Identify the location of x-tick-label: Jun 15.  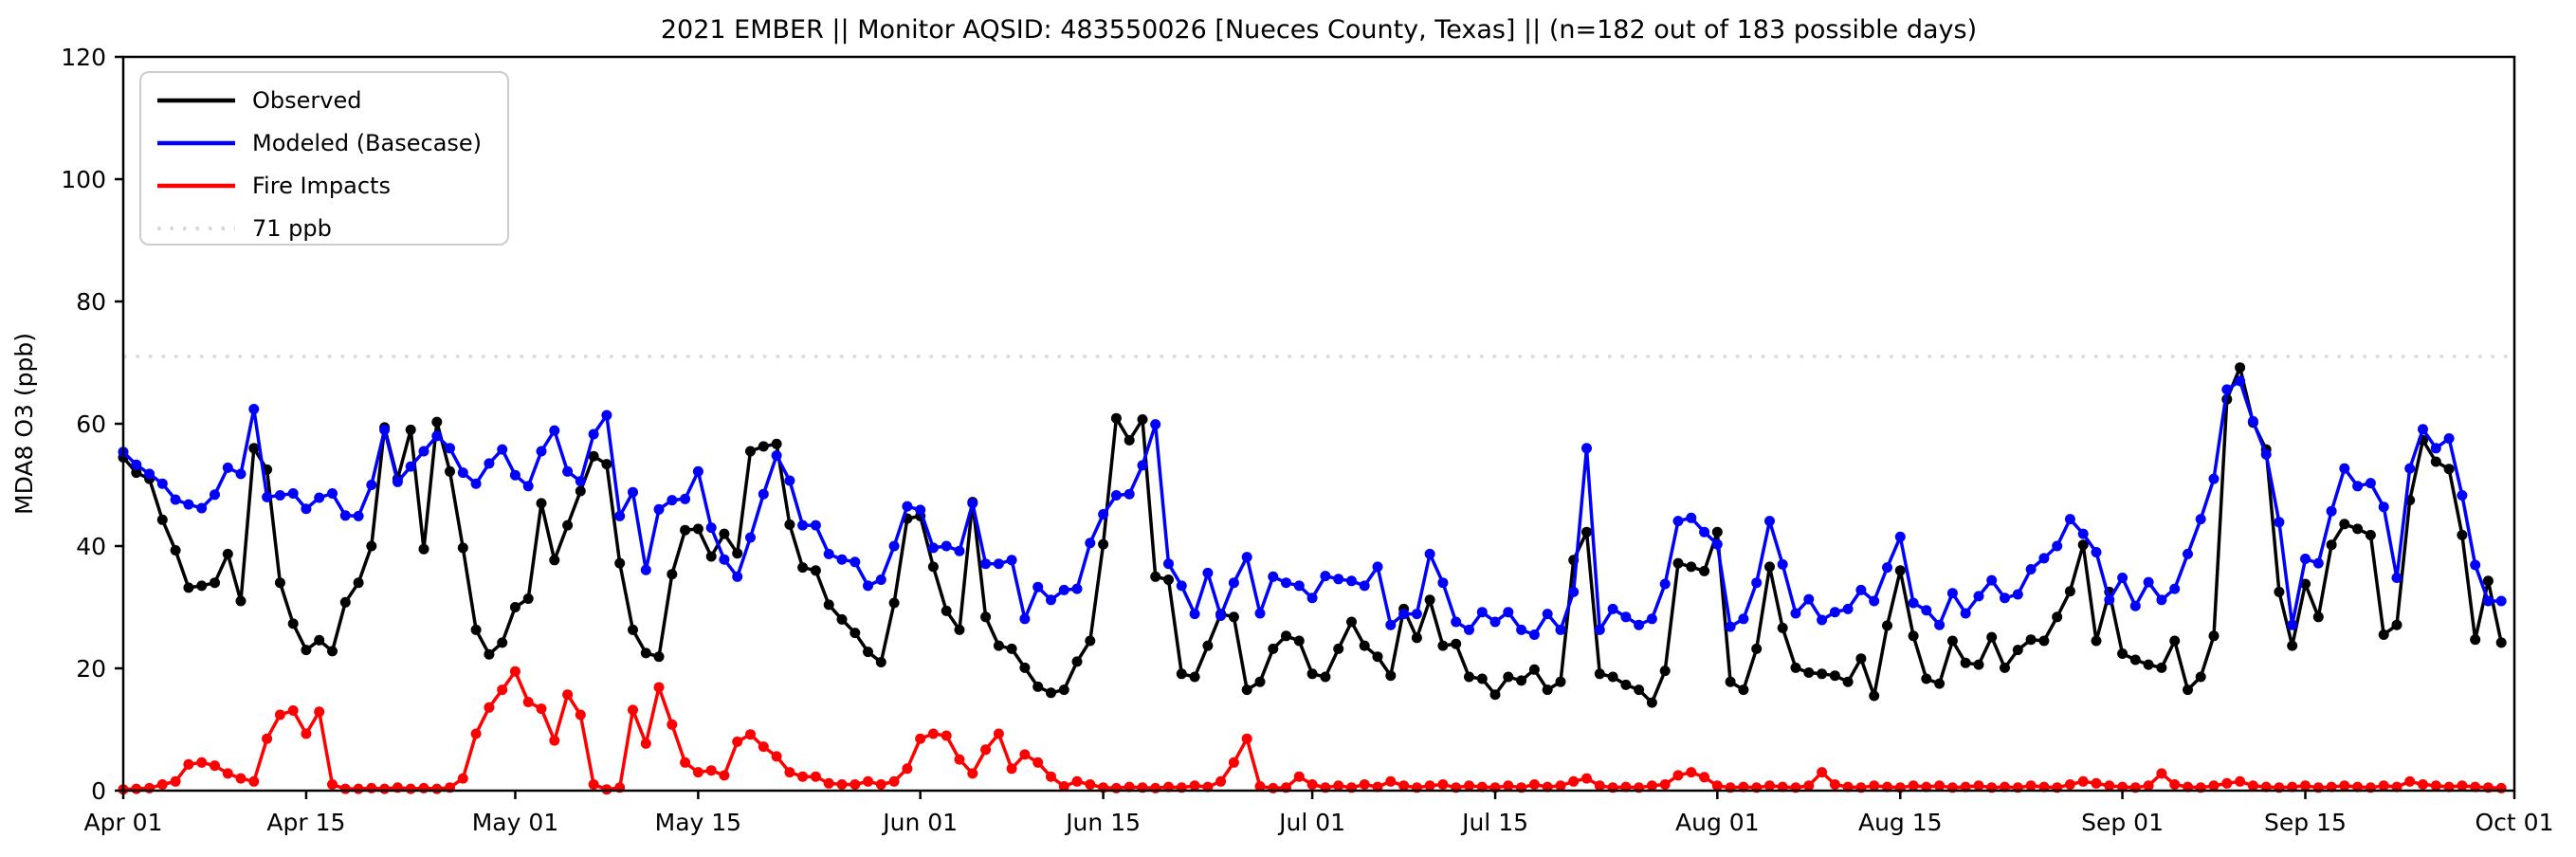
(1102, 822).